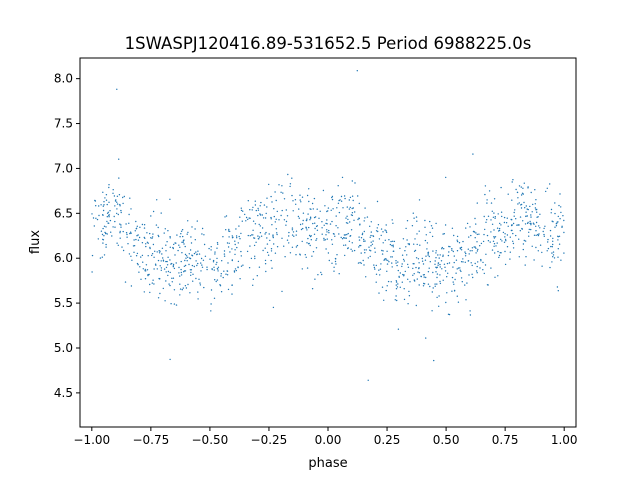 This screenshot has width=640, height=480. What do you see at coordinates (63, 348) in the screenshot?
I see `y-tick-label: 5.0` at bounding box center [63, 348].